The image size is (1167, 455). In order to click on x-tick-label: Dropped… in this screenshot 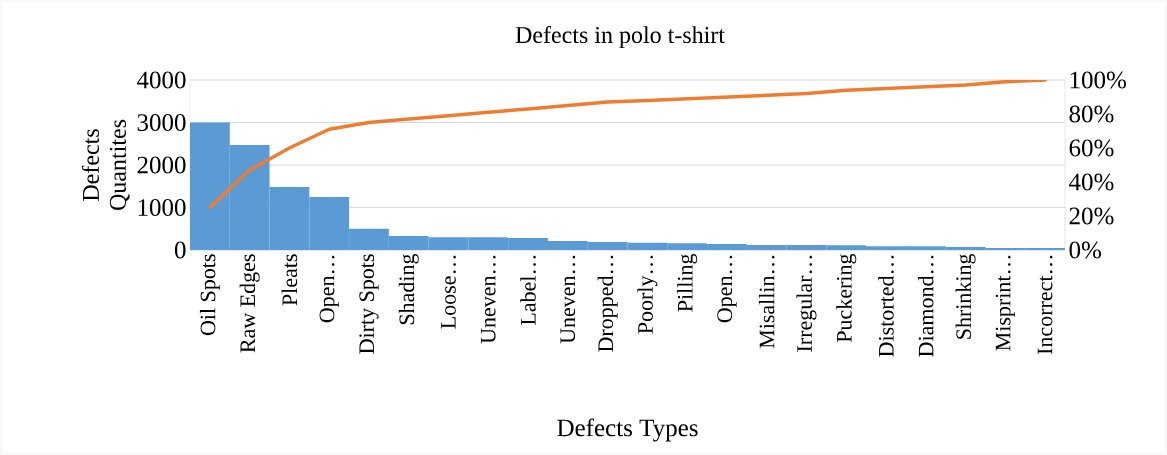, I will do `click(607, 303)`.